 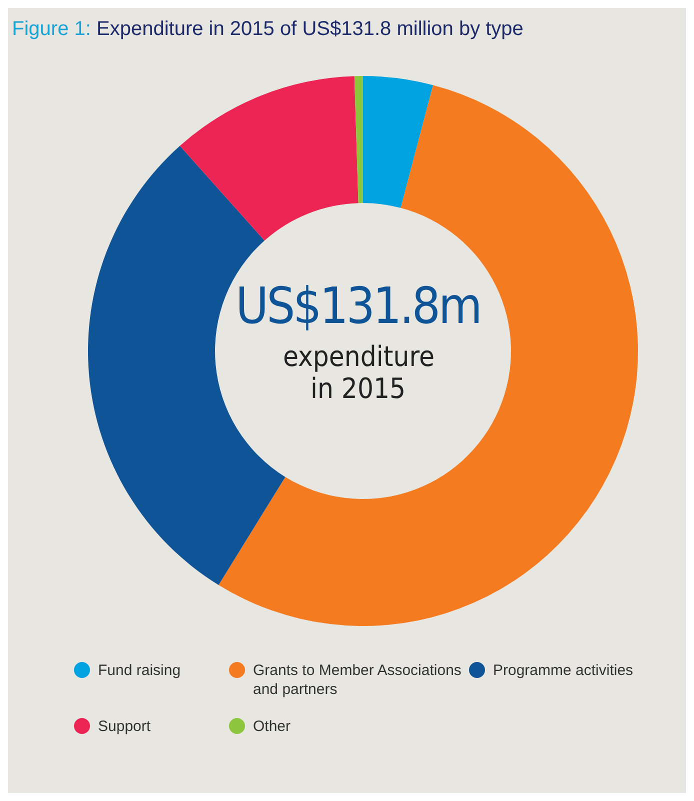 What do you see at coordinates (358, 372) in the screenshot?
I see `text: expenditure in 2015` at bounding box center [358, 372].